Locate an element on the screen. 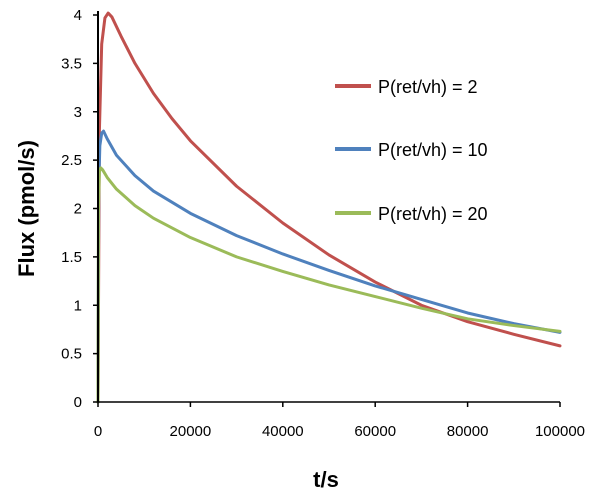 Image resolution: width=598 pixels, height=497 pixels. legend-label-1: P(ret/vh) = 2 is located at coordinates (428, 87).